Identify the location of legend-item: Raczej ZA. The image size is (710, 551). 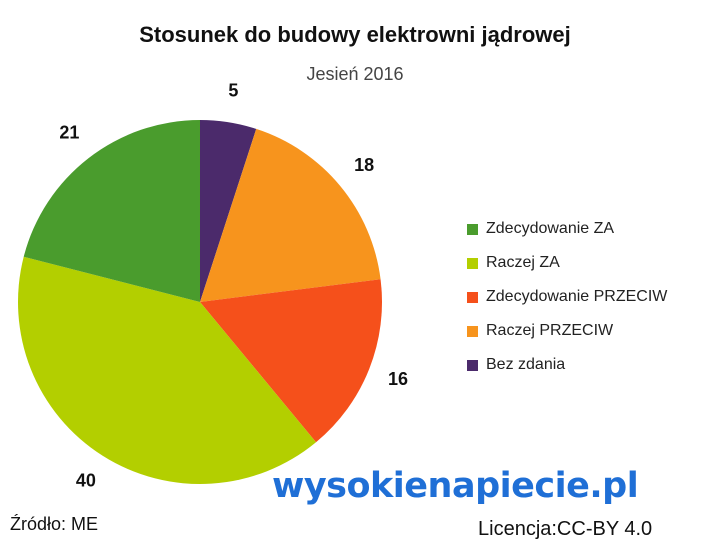
(567, 263).